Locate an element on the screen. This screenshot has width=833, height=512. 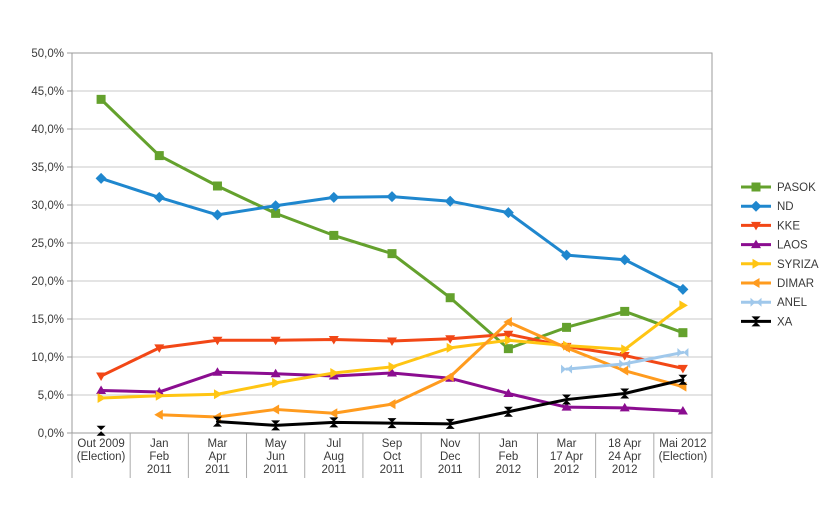
legend-marker-triangle-up-icon is located at coordinates (756, 244).